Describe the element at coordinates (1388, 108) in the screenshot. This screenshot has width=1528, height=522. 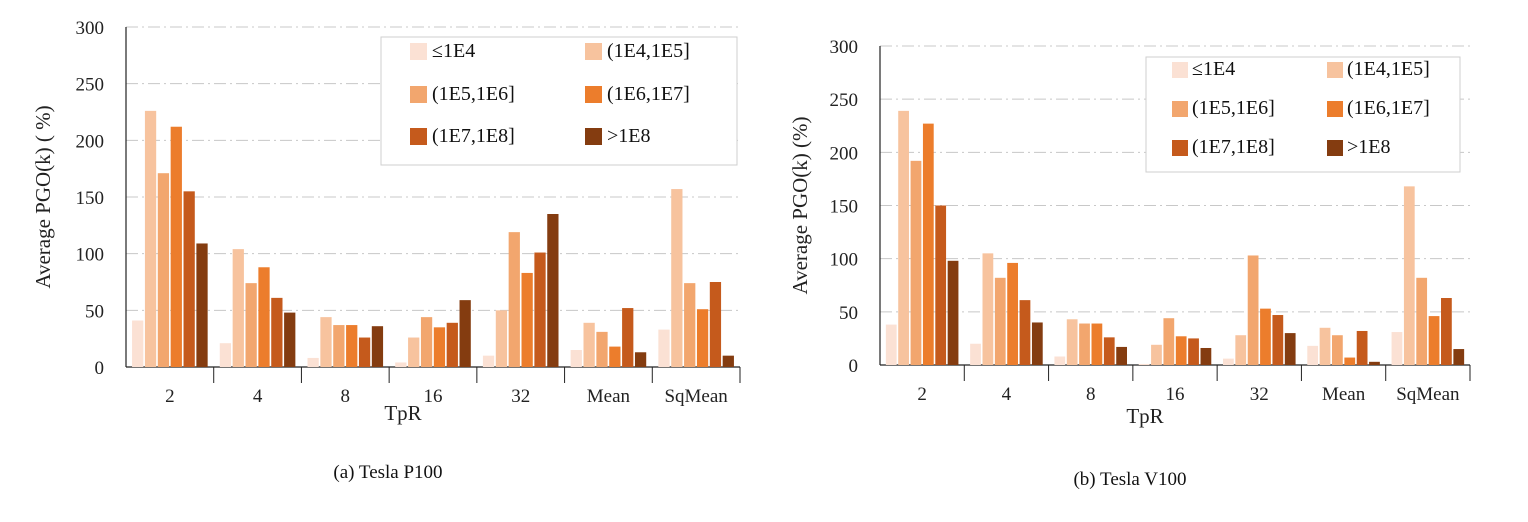
I see `legend-label: (1E6,1E7]` at that location.